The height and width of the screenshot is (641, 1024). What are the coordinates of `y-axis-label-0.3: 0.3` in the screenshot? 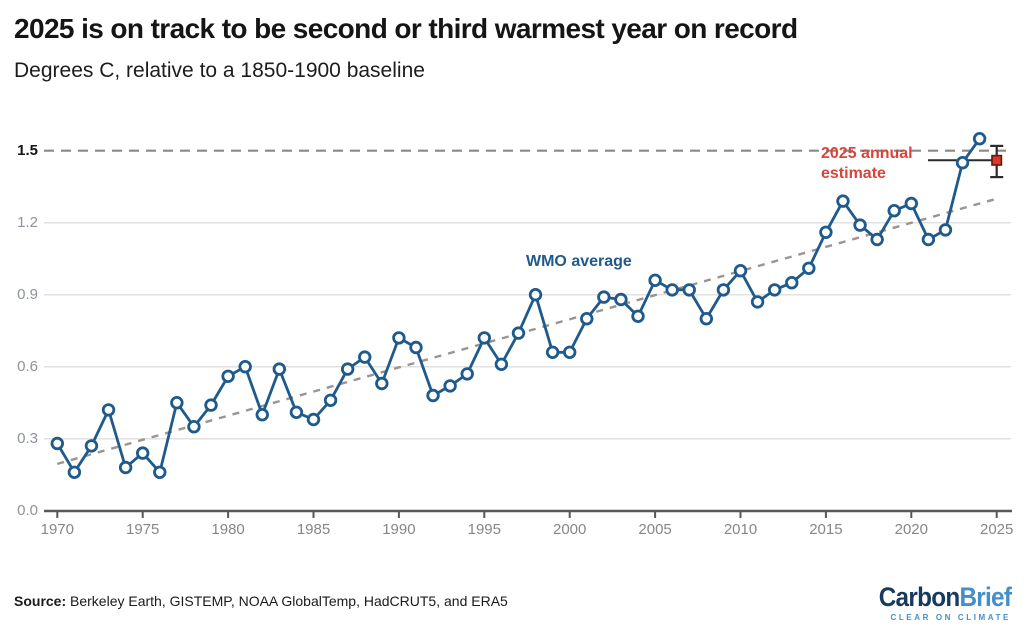 It's located at (27, 438).